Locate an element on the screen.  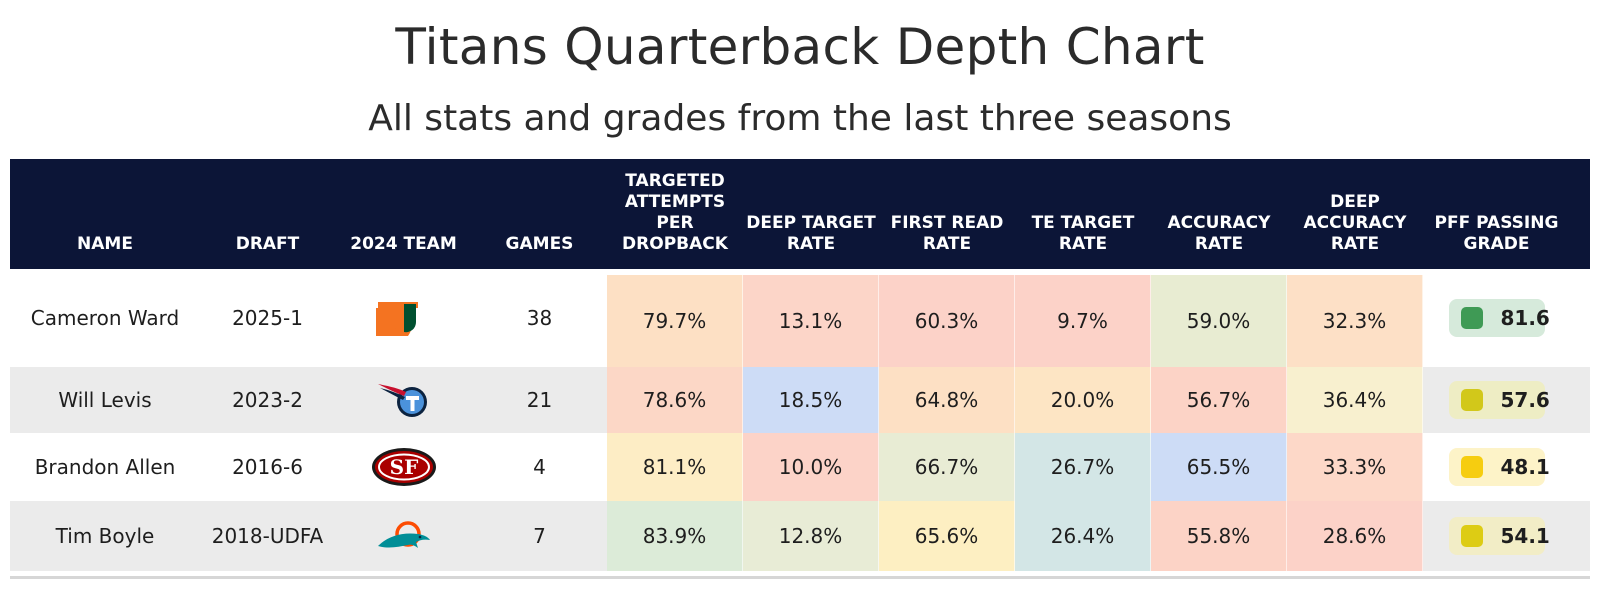
metric-cell: 10.0% is located at coordinates (811, 467).